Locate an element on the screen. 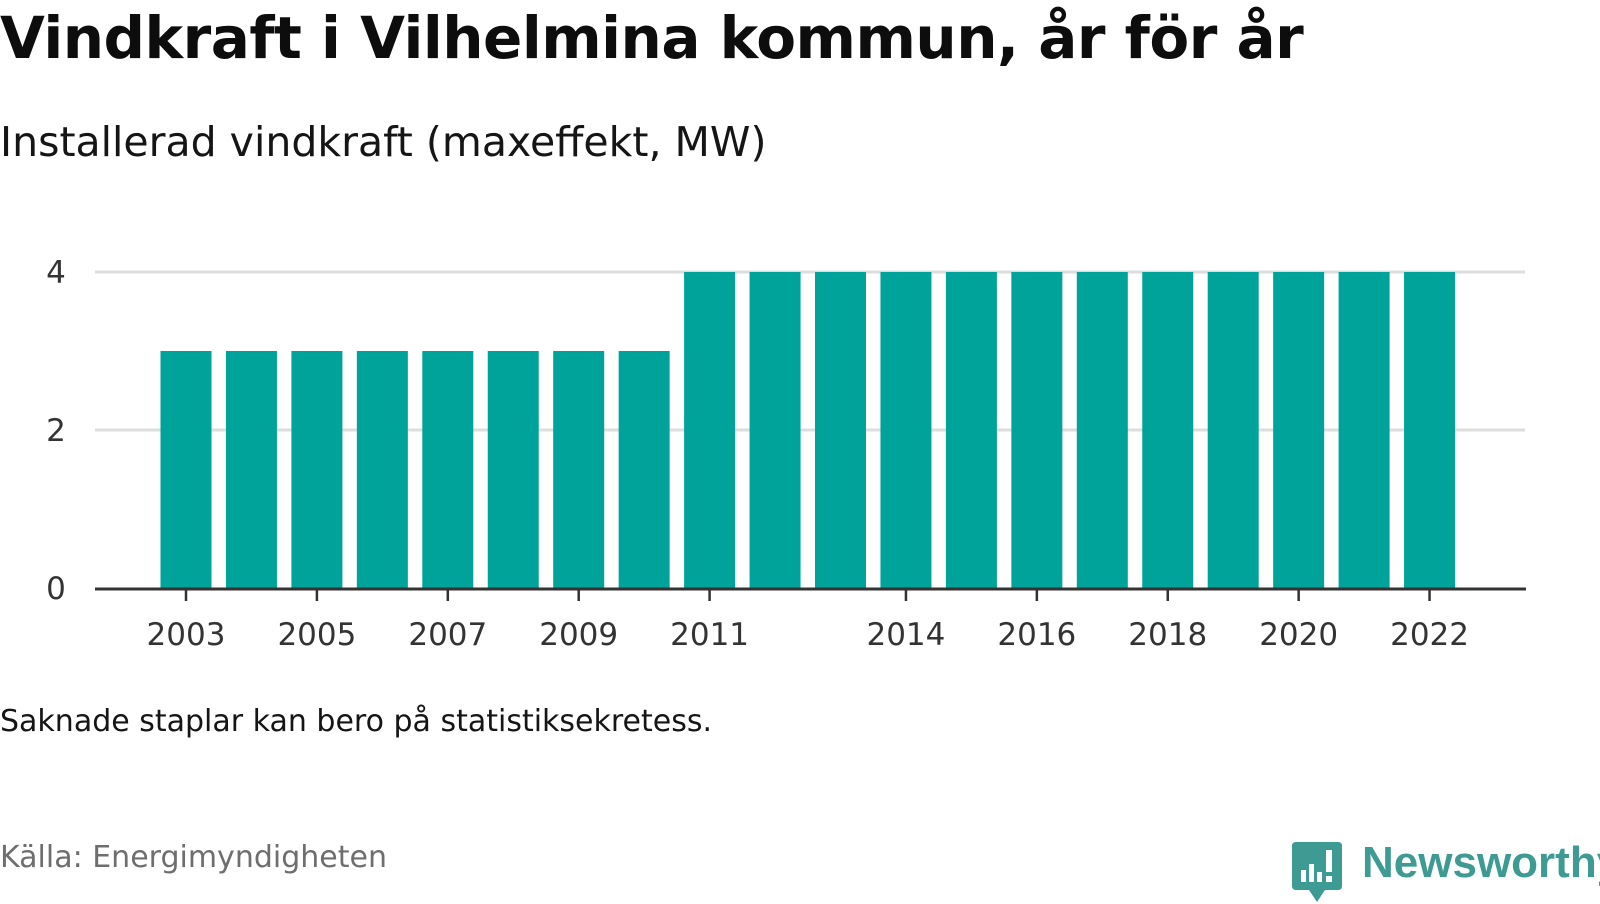 This screenshot has height=904, width=1600. chart-subtitle: Installerad vindkraft (maxeffekt, MW) is located at coordinates (383, 142).